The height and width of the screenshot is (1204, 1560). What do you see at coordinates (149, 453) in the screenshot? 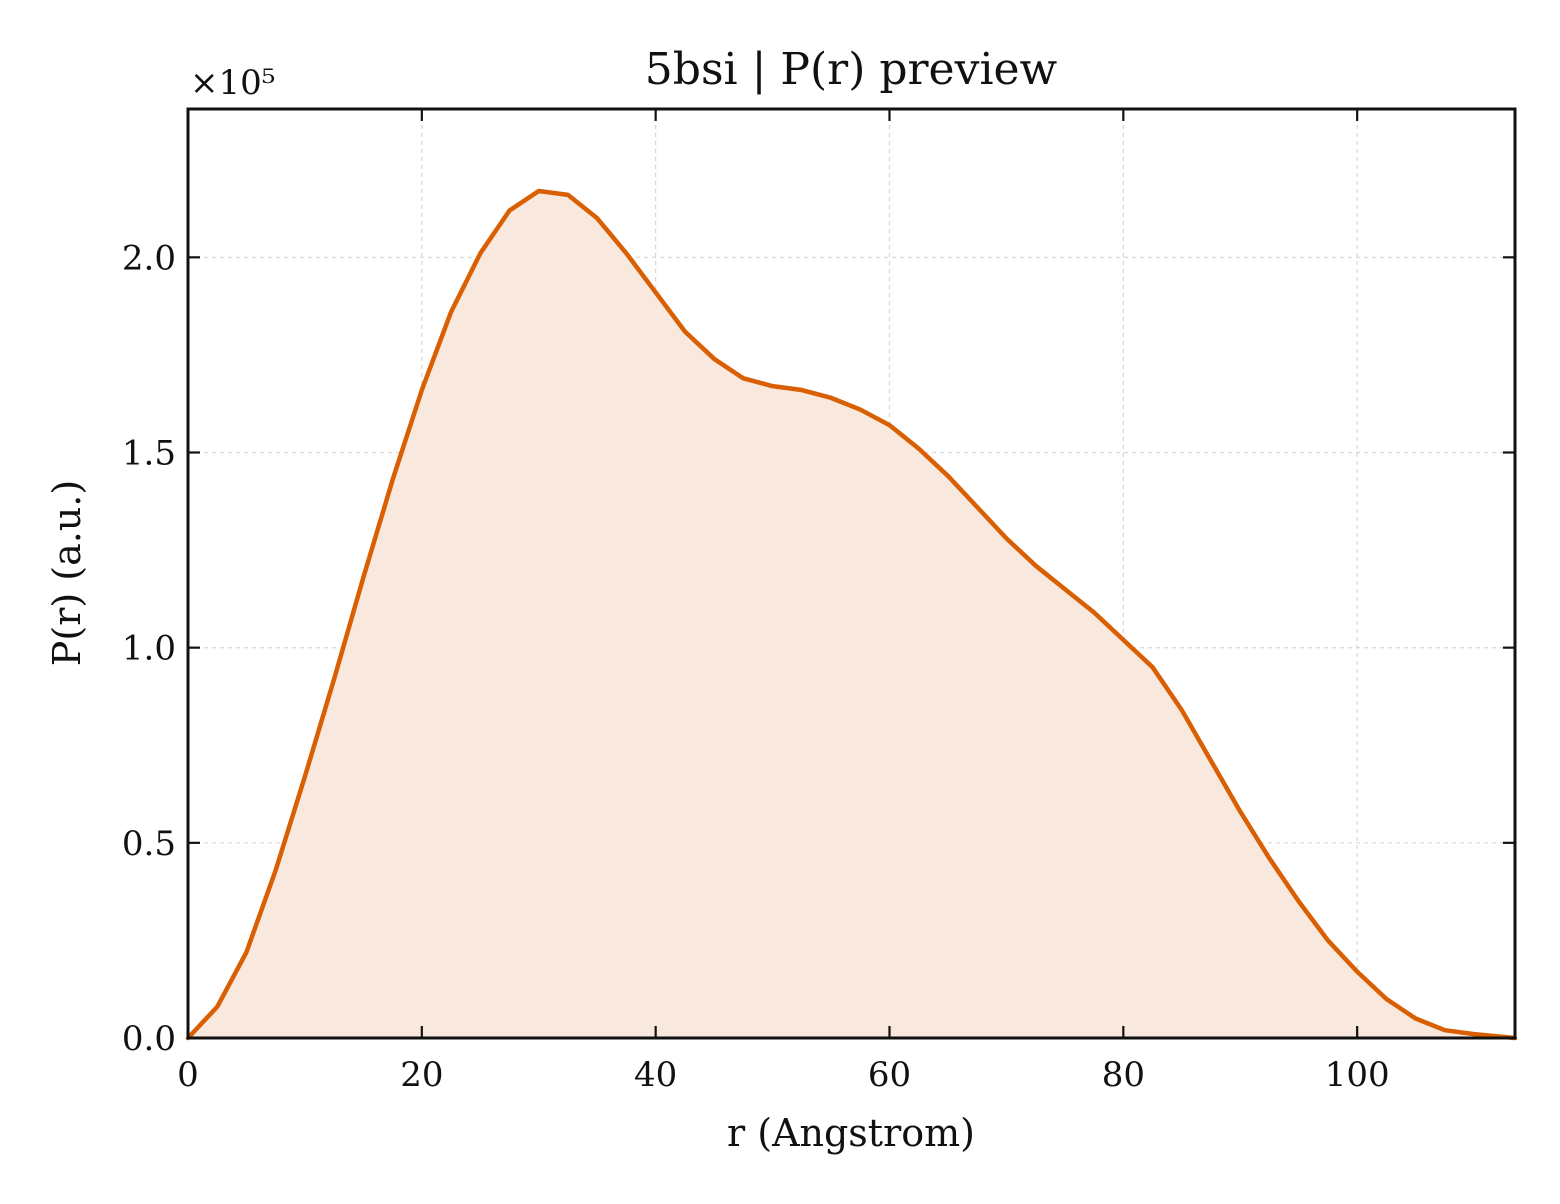
I see `y-tick-label-3: 1.5` at bounding box center [149, 453].